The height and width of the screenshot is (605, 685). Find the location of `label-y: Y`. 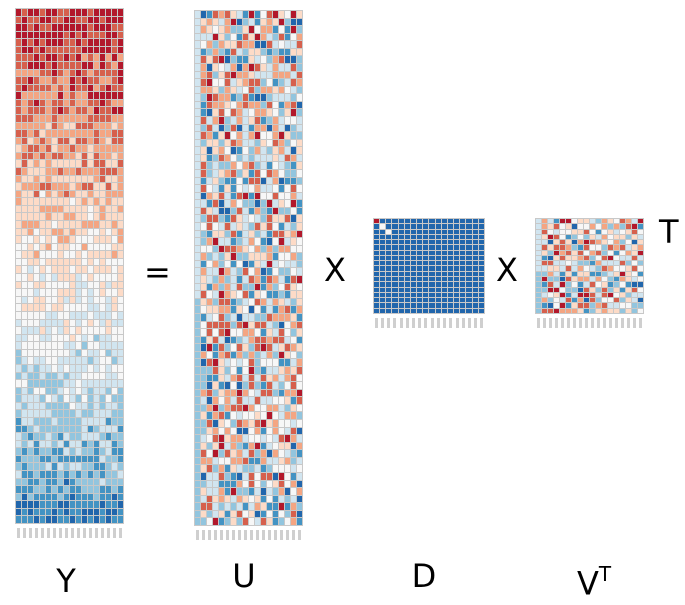

label-y: Y is located at coordinates (66, 581).